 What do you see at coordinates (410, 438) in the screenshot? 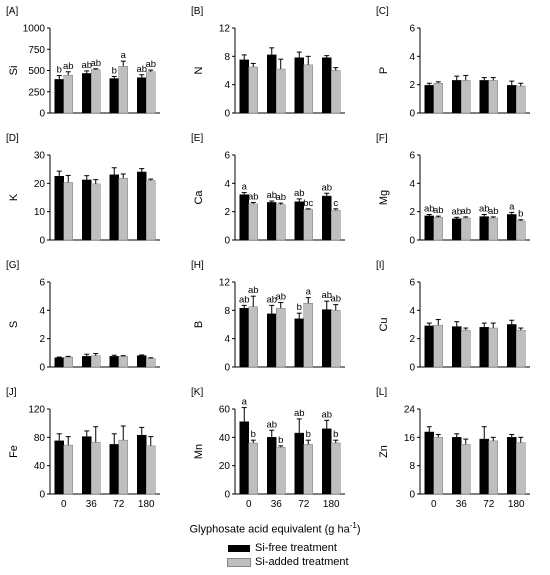
I see `y-tick-label-zn: 16` at bounding box center [410, 438].